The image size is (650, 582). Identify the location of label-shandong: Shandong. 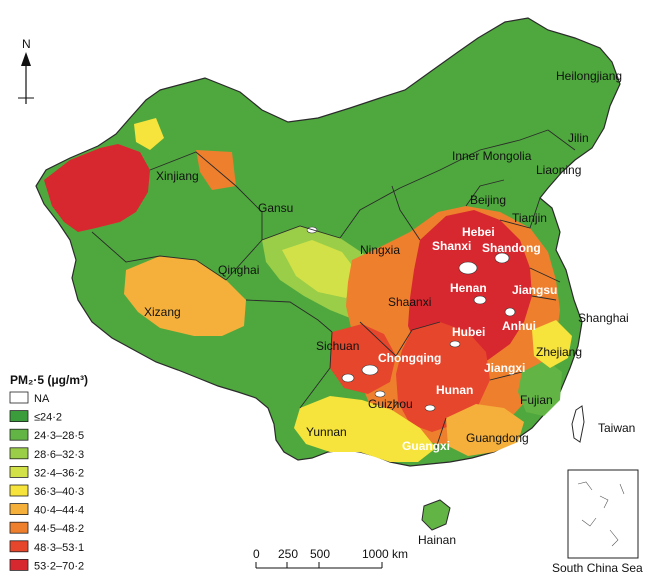
(511, 248).